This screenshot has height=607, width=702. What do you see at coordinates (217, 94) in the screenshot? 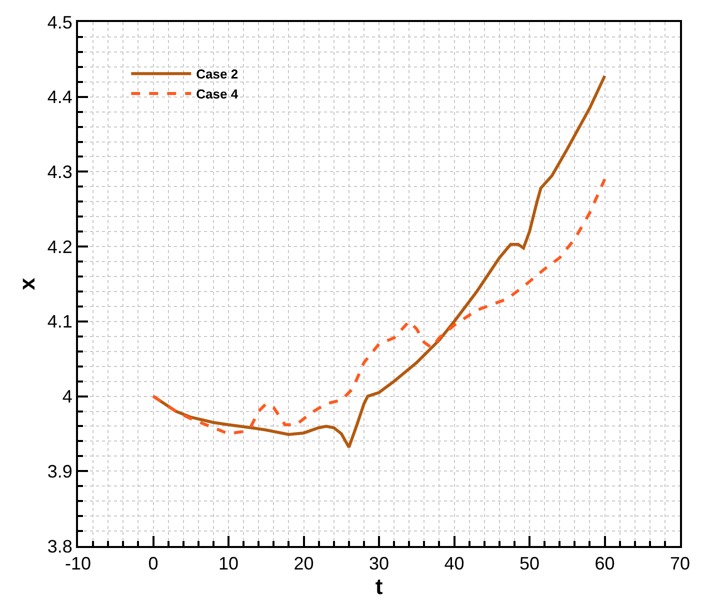
I see `legend-label: Case 4` at bounding box center [217, 94].